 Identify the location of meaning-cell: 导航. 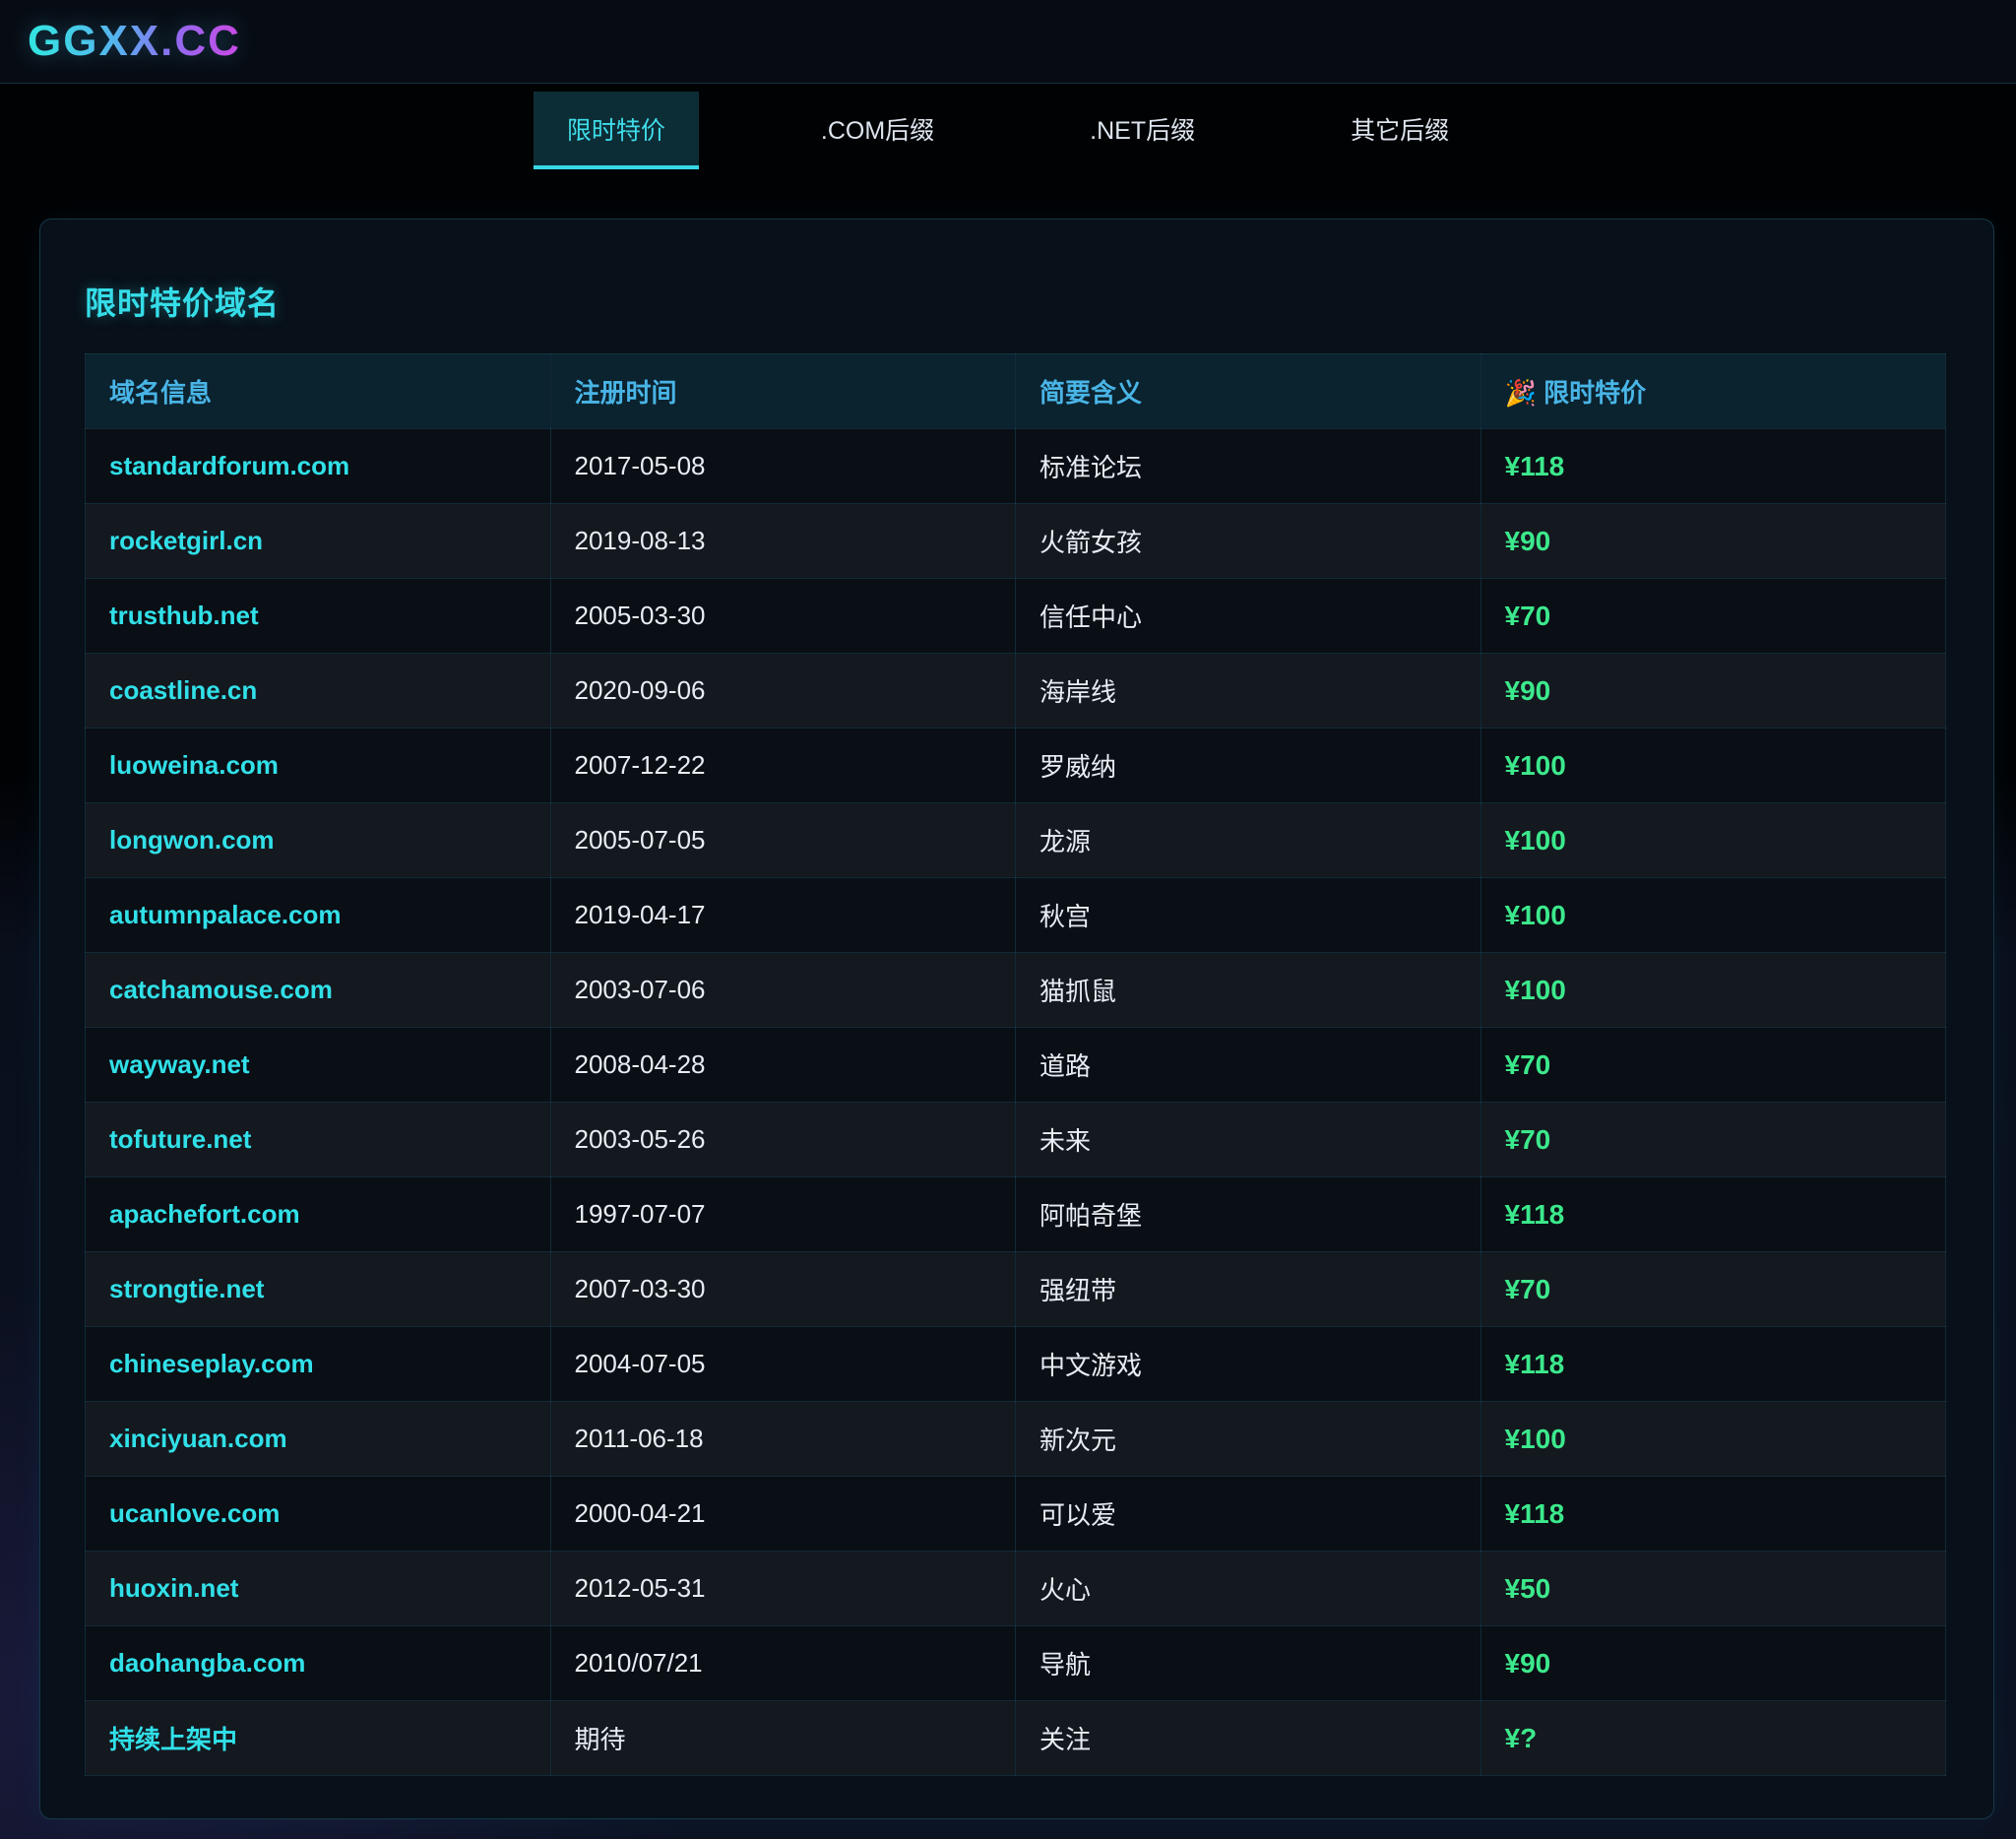
(1248, 1663).